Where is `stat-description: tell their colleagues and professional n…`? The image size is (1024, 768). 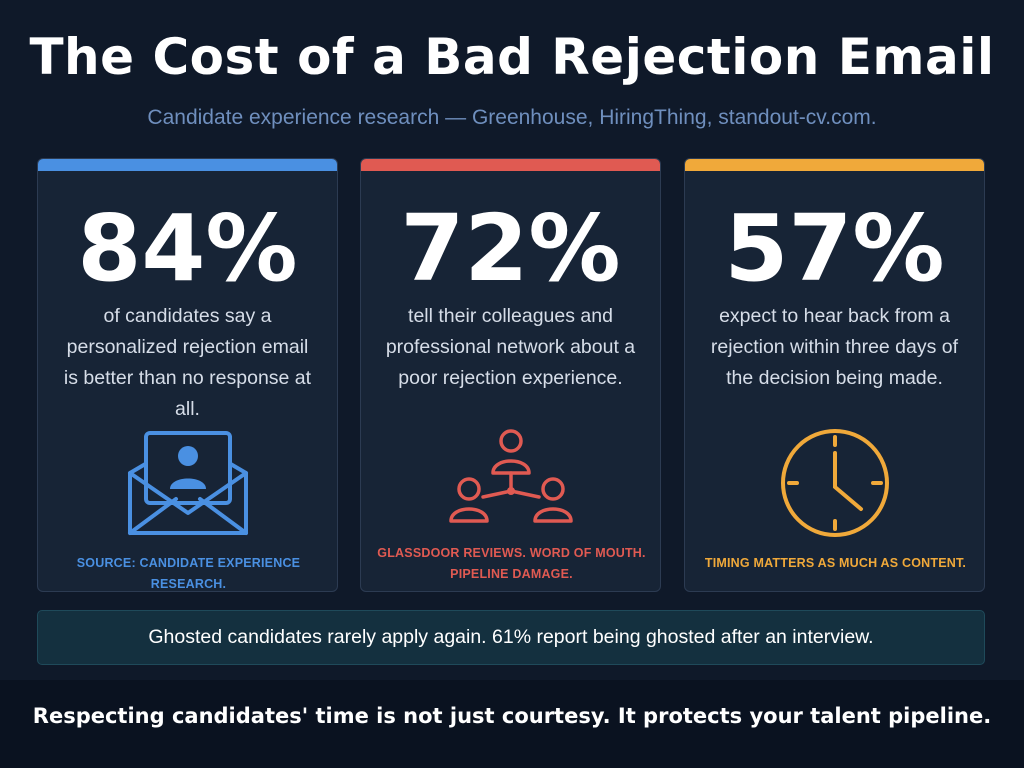
stat-description: tell their colleagues and professional n… is located at coordinates (510, 347).